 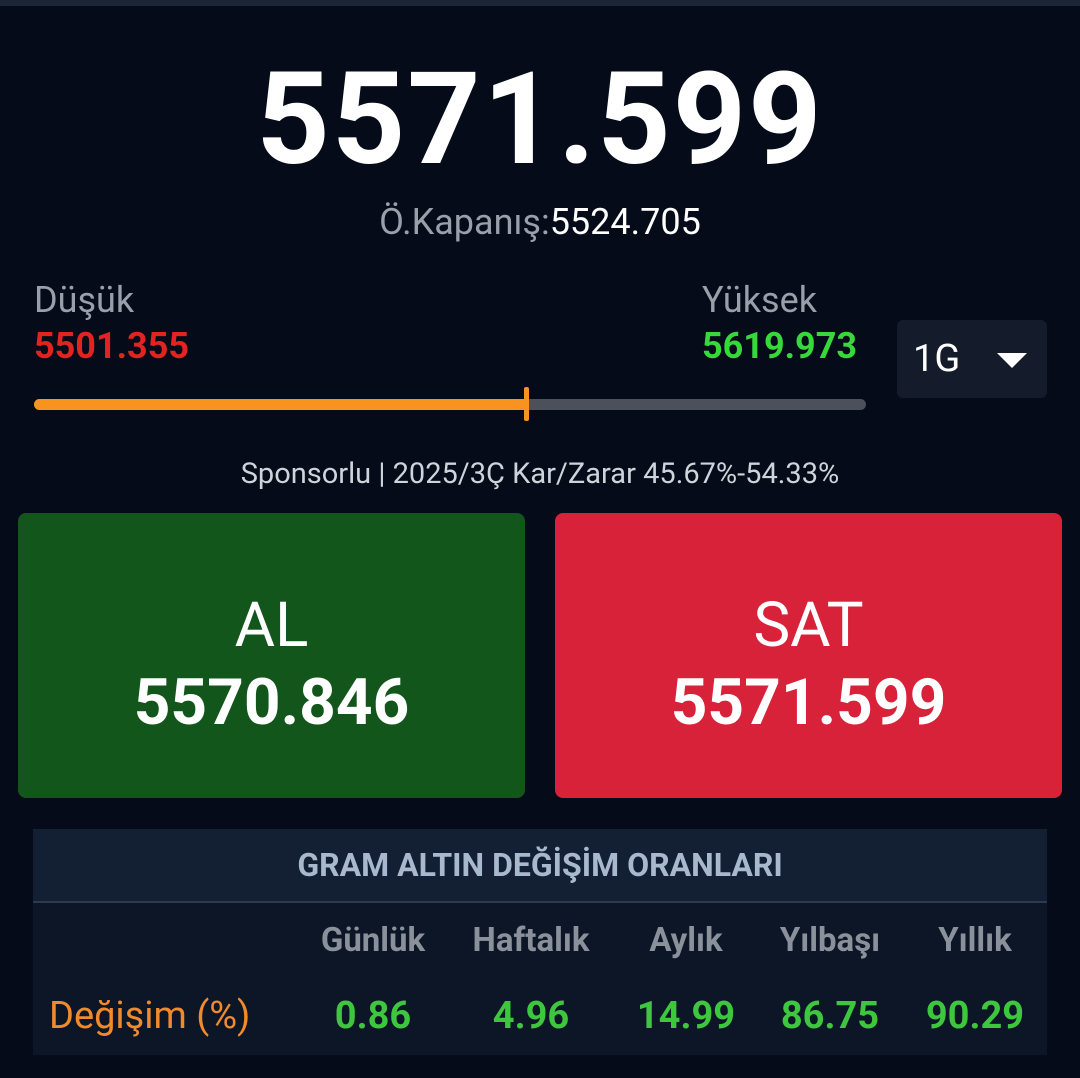 What do you see at coordinates (373, 1016) in the screenshot?
I see `change-value: 0.86` at bounding box center [373, 1016].